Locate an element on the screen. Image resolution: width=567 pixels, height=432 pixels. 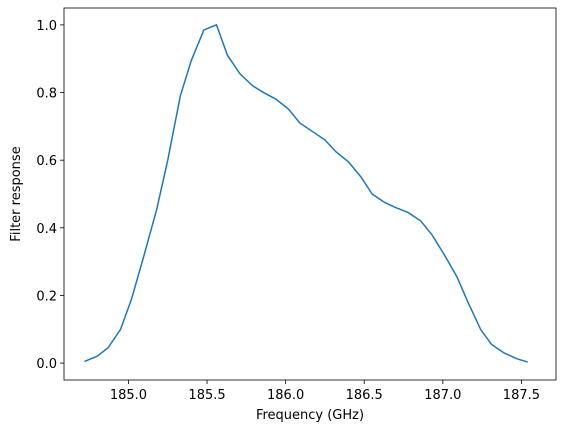
x-axis-label: Frequency (GHz) is located at coordinates (310, 415).